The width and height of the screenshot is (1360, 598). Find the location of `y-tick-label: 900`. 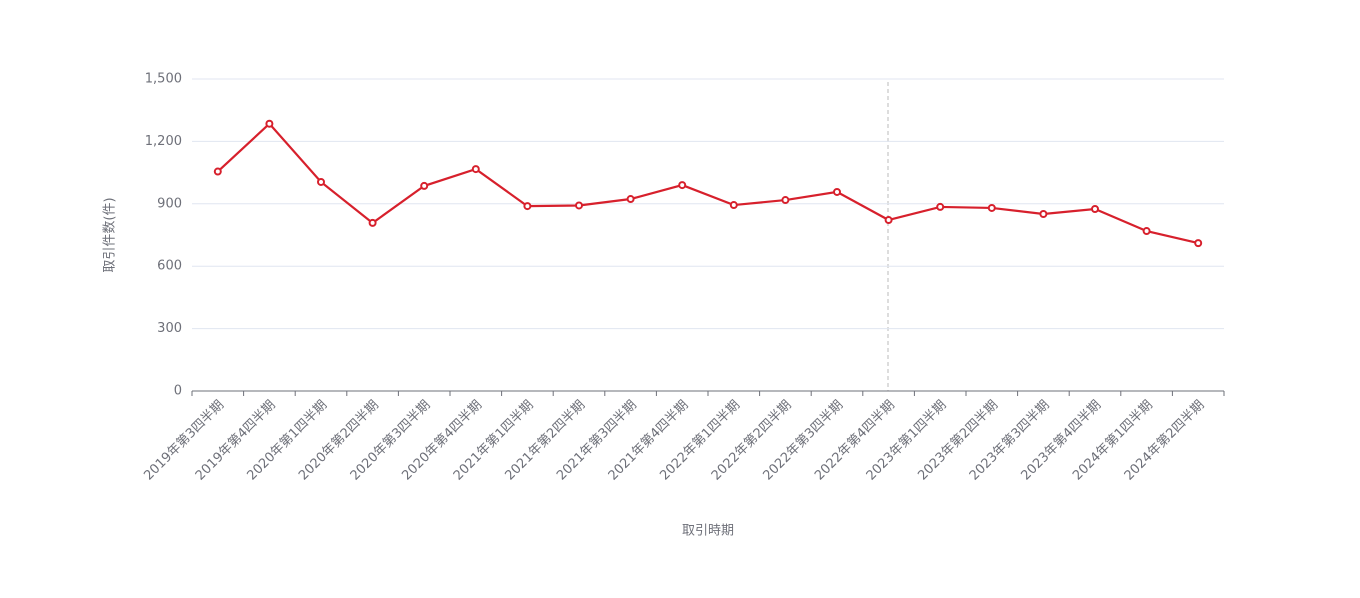

y-tick-label: 900 is located at coordinates (169, 203).